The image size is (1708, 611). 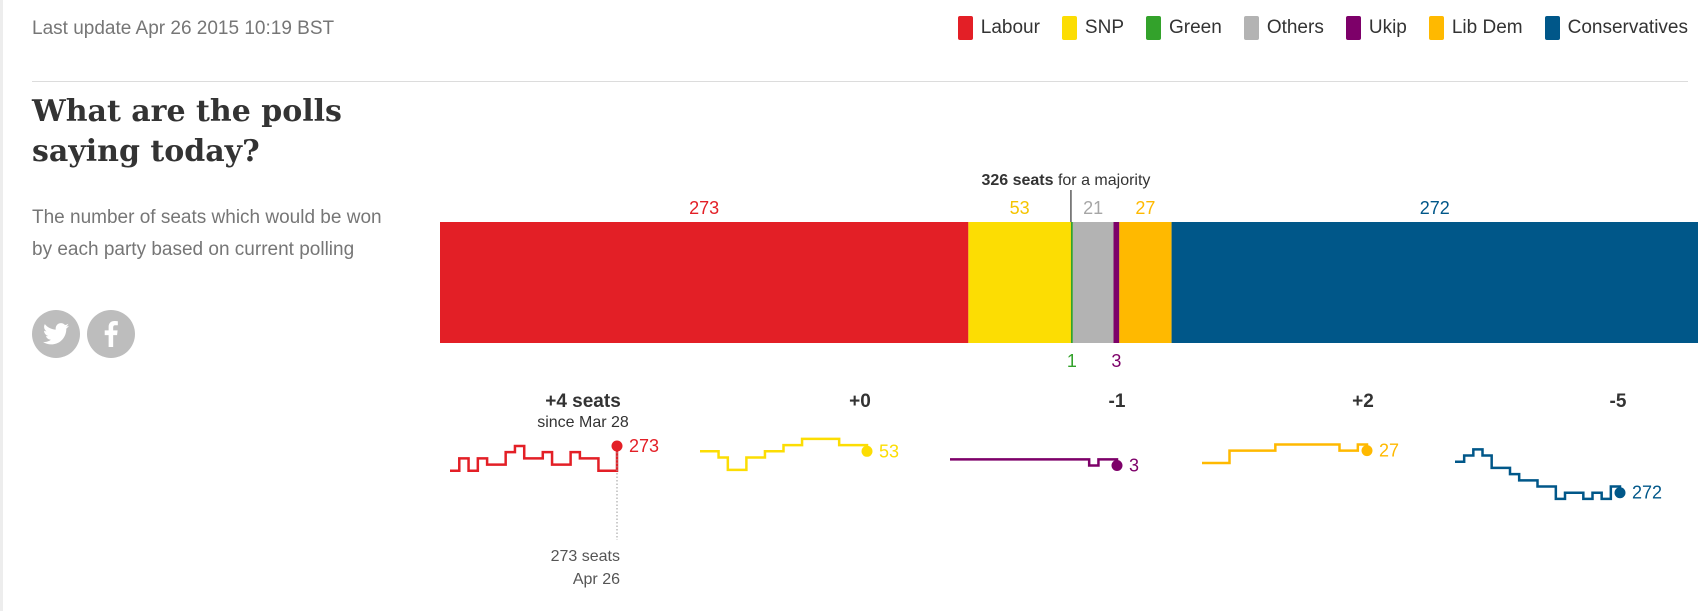 I want to click on facebook-icon, so click(x=111, y=334).